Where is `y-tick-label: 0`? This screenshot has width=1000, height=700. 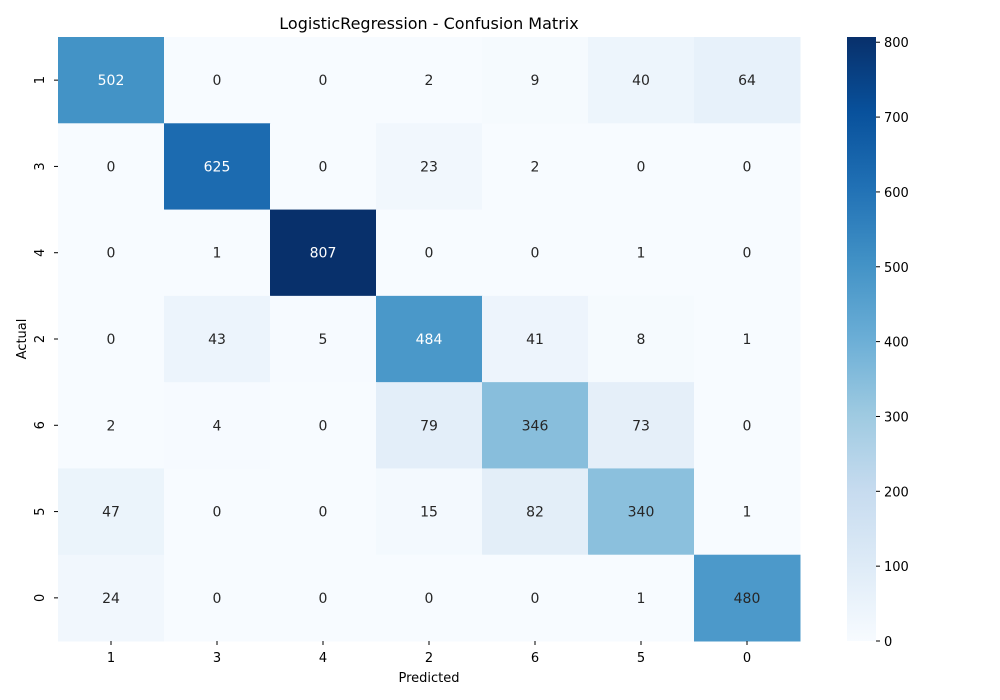 y-tick-label: 0 is located at coordinates (40, 598).